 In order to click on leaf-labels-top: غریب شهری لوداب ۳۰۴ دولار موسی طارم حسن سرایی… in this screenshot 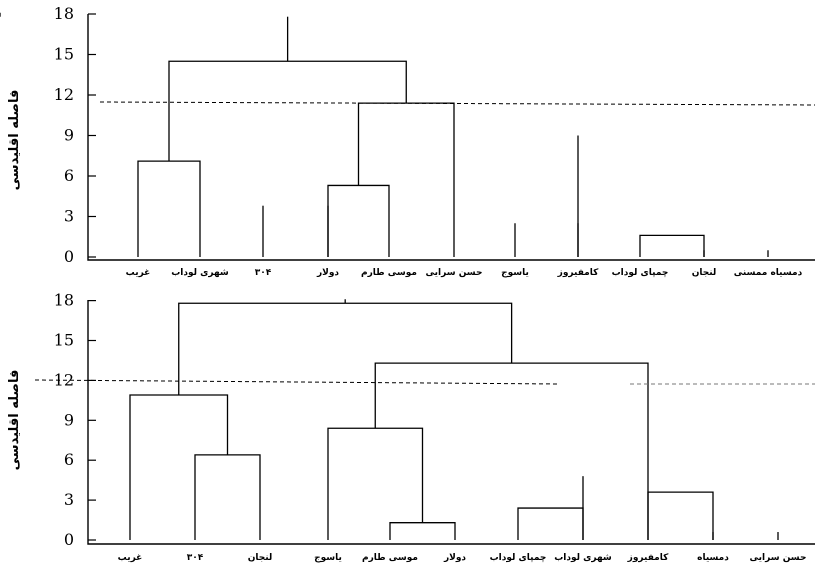, I will do `click(464, 273)`.